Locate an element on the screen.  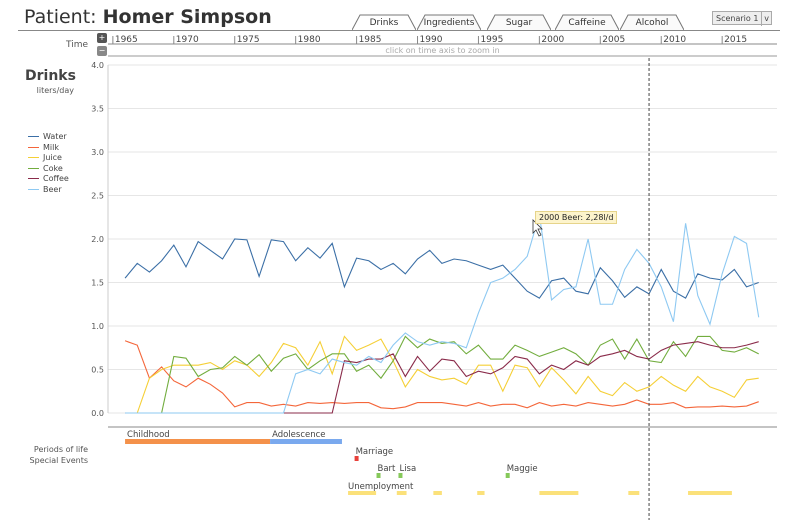
legend-item-coffee: Coffee is located at coordinates (48, 178).